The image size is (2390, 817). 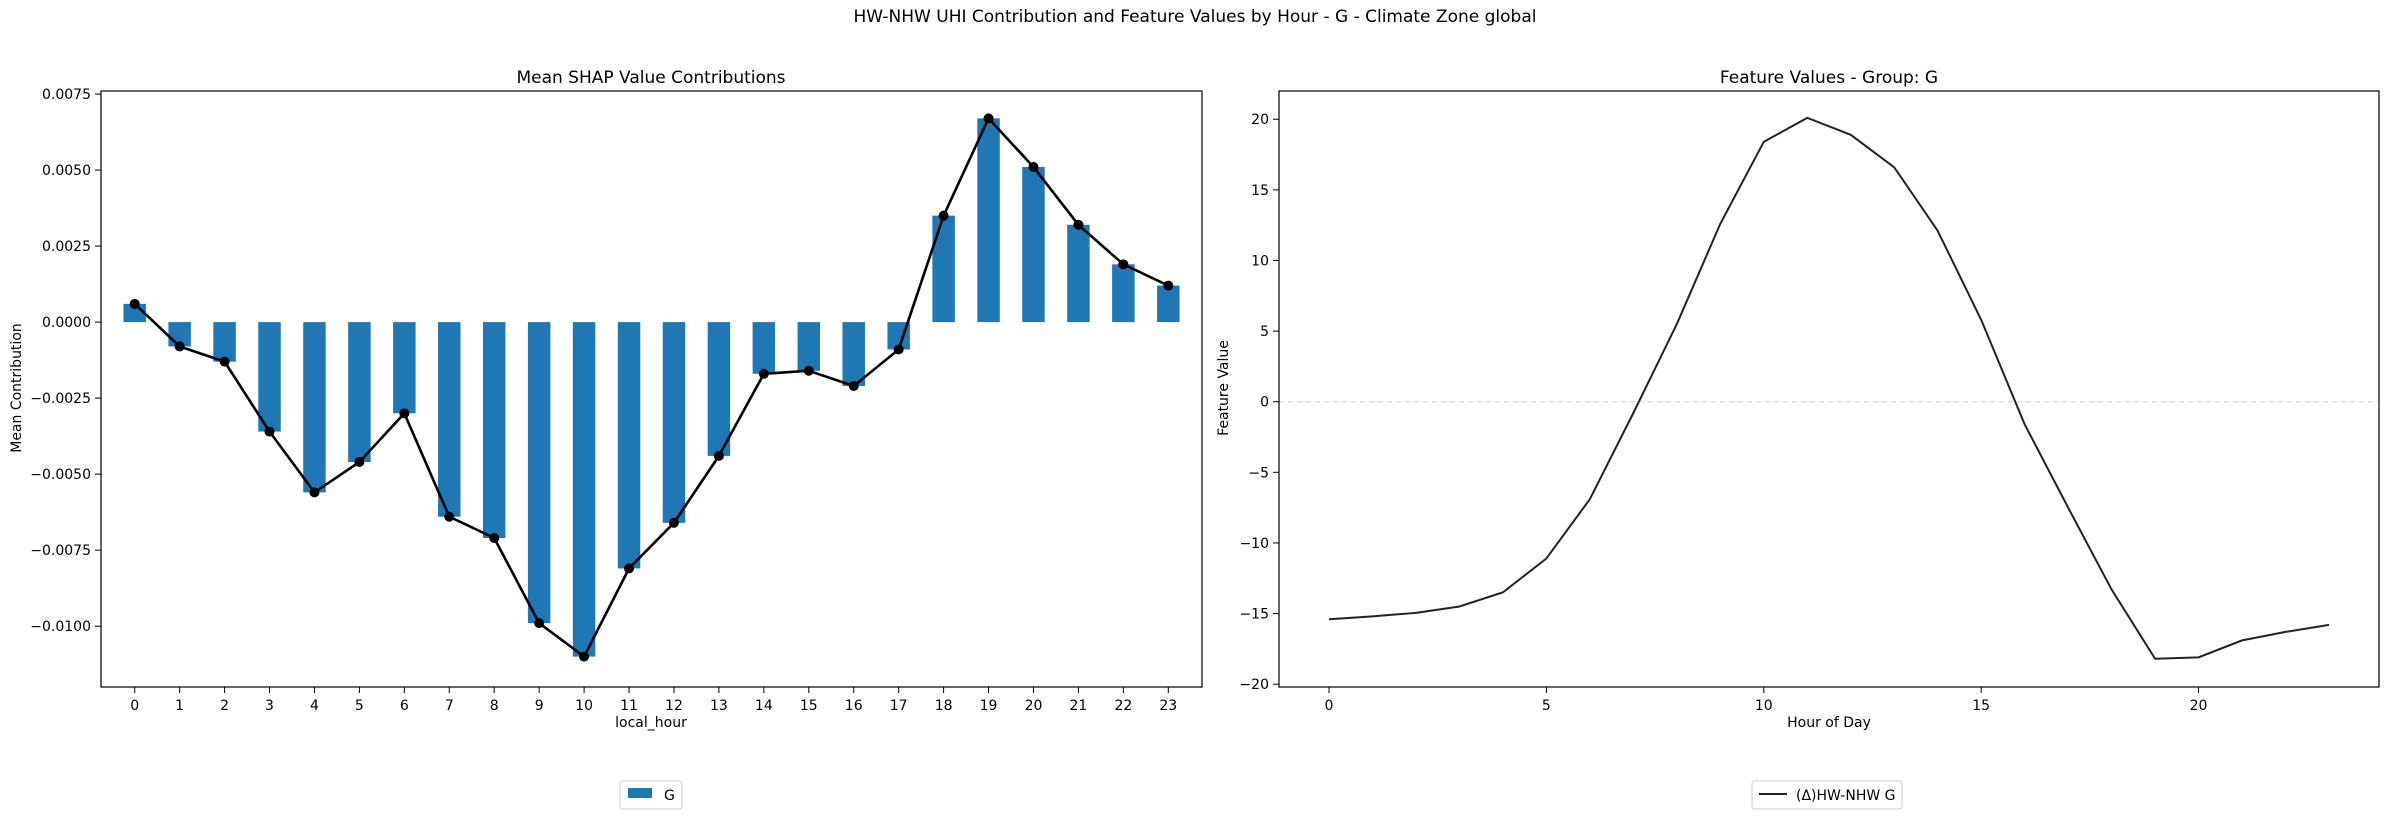 What do you see at coordinates (1264, 332) in the screenshot?
I see `feature-ytick-label: 5` at bounding box center [1264, 332].